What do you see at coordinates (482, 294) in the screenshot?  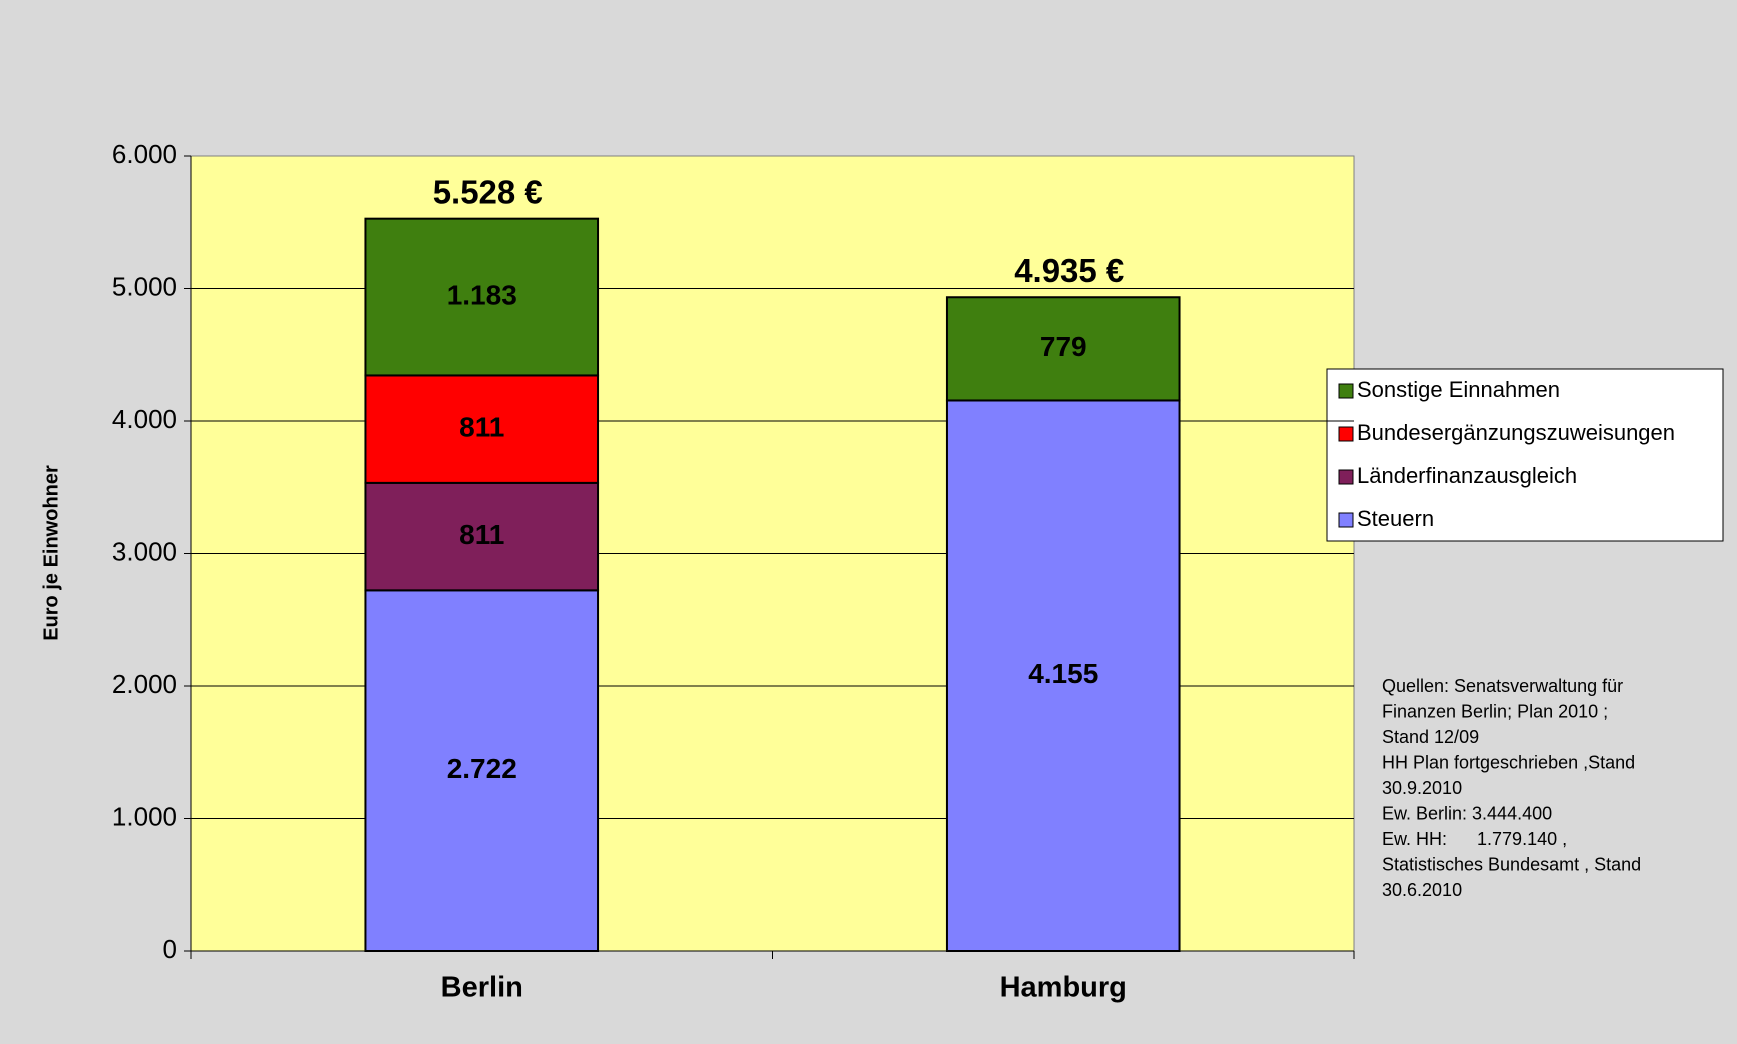 I see `value-label: 1.183` at bounding box center [482, 294].